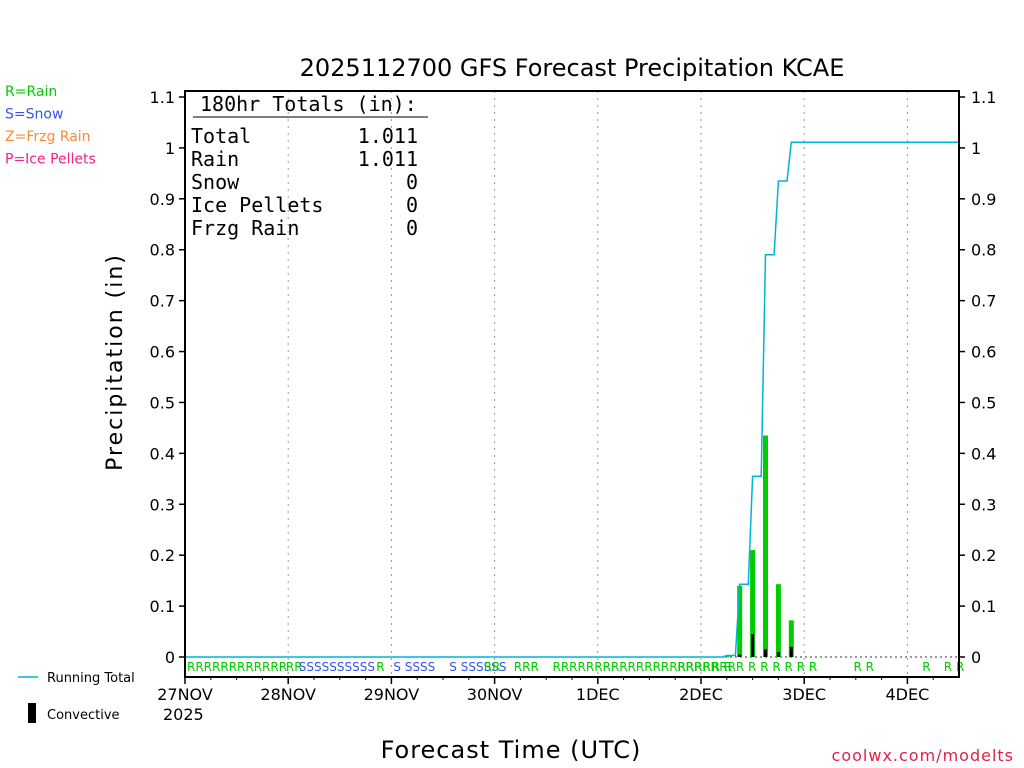 This screenshot has height=768, width=1024. I want to click on x-ticks: 27NOV 28NOV 29NOV 30NOV 1DEC 2DEC 3DEC 4DEC, so click(545, 690).